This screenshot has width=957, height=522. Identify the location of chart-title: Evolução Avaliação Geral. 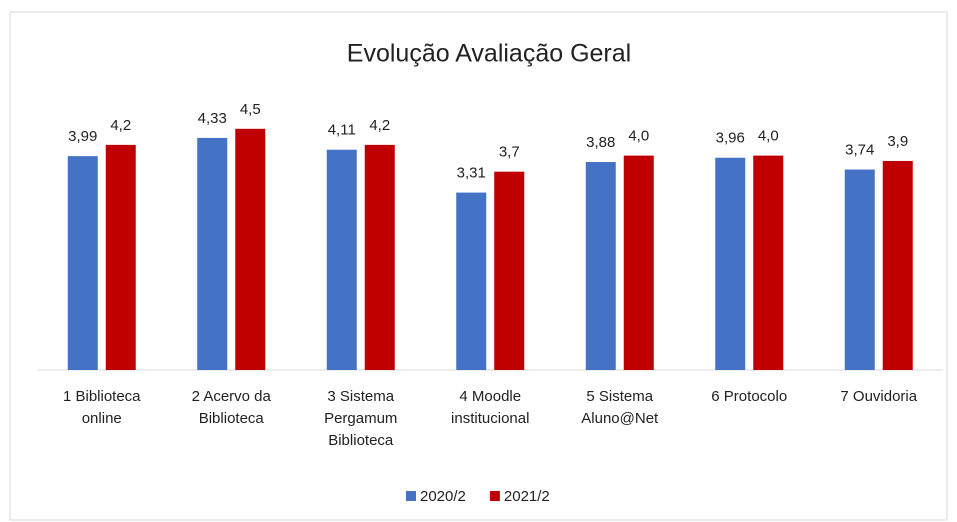
(489, 54).